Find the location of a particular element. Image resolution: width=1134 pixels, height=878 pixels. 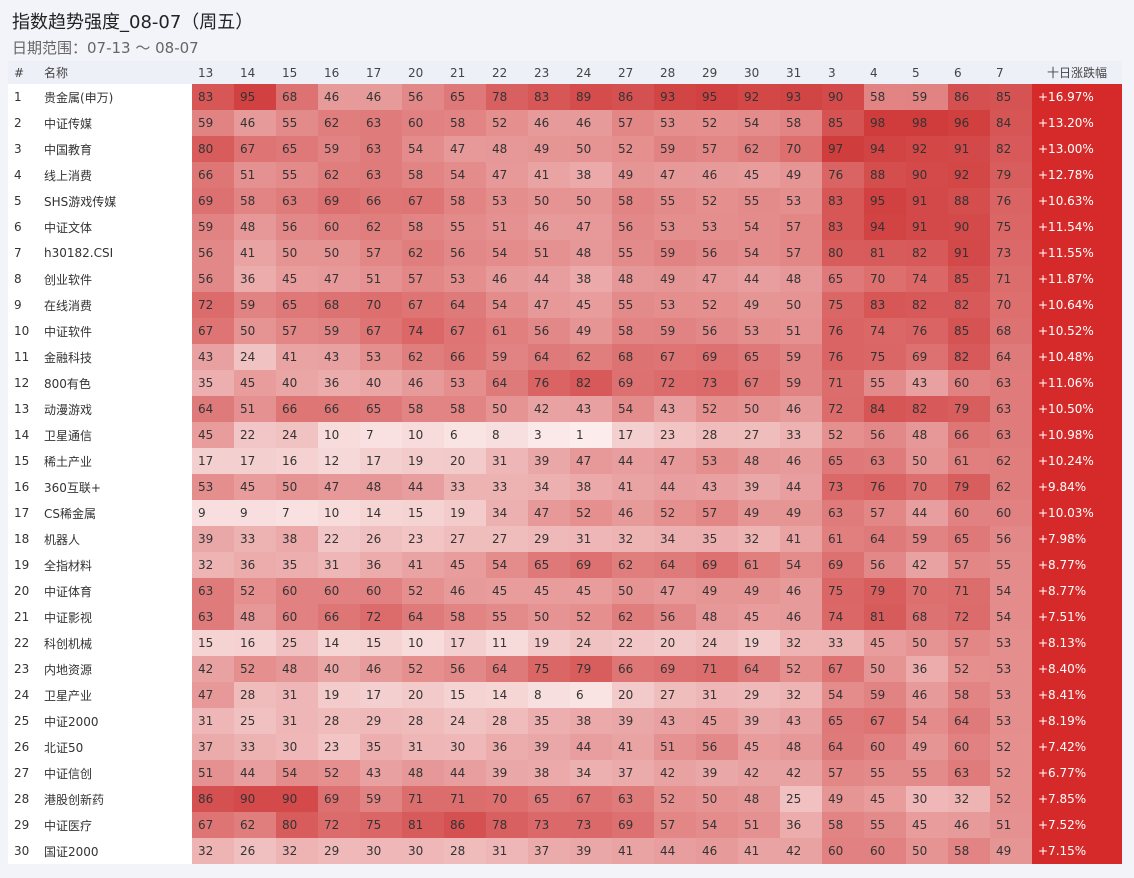

heat-cell: 79 is located at coordinates (969, 487).